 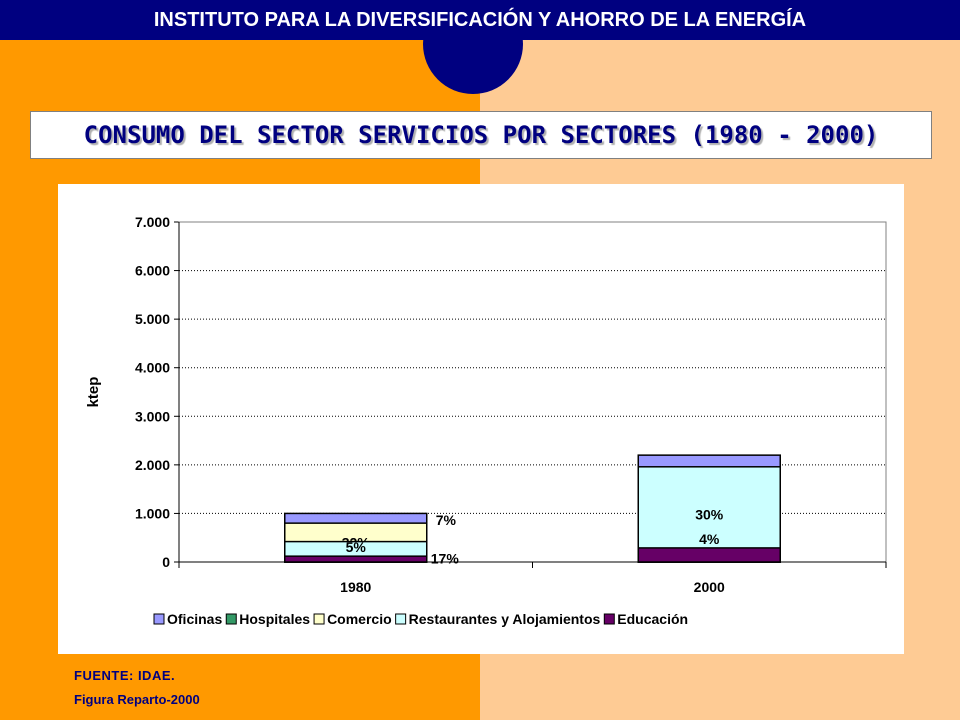 I want to click on y-tick-label: 4.000, so click(x=152, y=368).